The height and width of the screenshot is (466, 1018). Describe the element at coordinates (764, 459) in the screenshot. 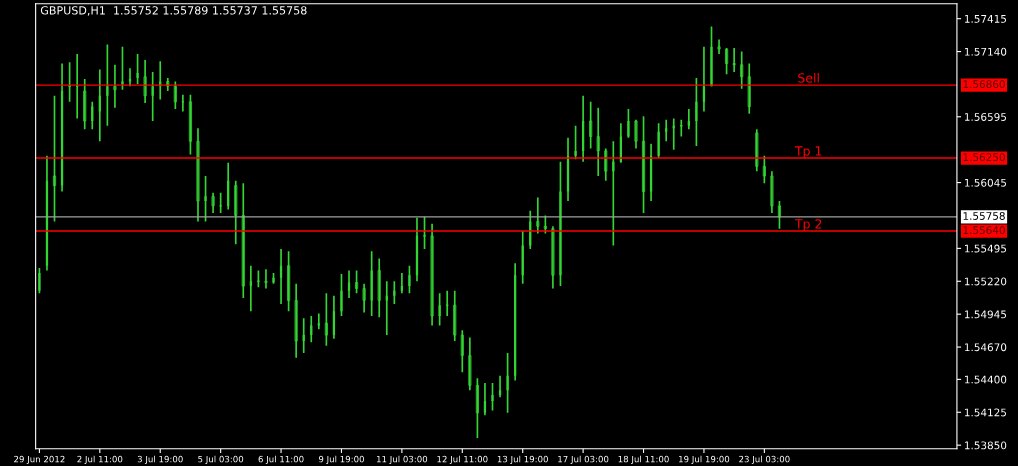

I see `x-tick-label: 23 Jul 03:00` at that location.